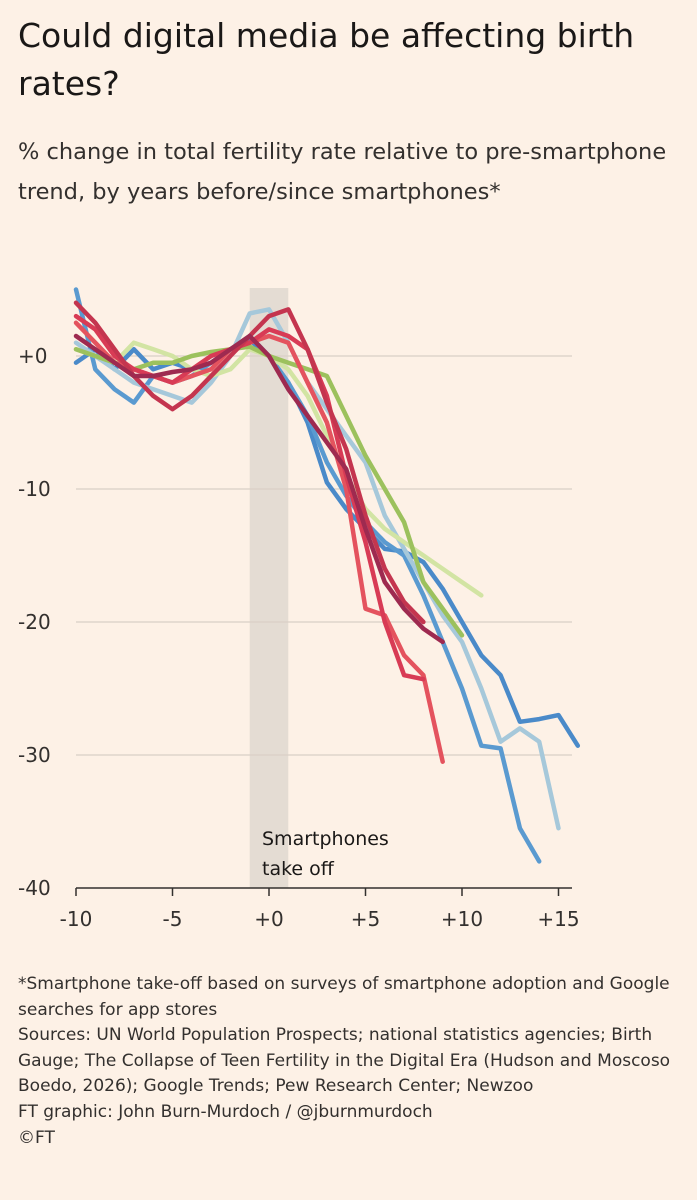 The width and height of the screenshot is (697, 1200). What do you see at coordinates (462, 919) in the screenshot?
I see `x-tick-label: +10` at bounding box center [462, 919].